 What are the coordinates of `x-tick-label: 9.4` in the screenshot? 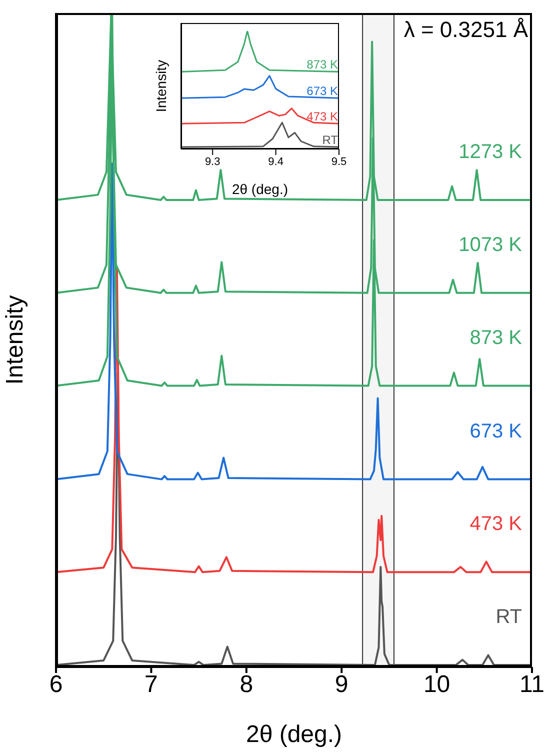 It's located at (276, 162).